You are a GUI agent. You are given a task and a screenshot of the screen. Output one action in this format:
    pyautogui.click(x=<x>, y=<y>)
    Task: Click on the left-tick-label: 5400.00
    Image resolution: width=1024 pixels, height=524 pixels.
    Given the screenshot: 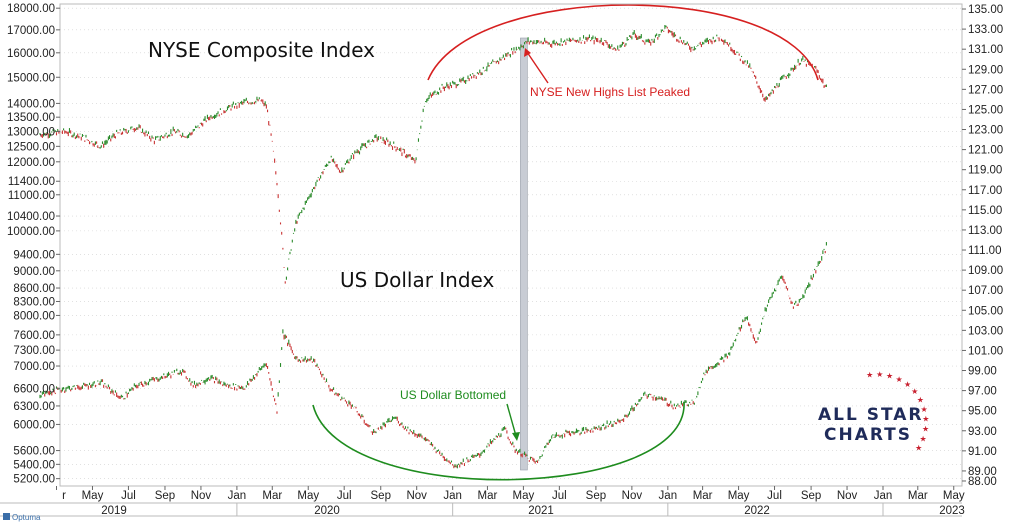 What is the action you would take?
    pyautogui.click(x=34, y=465)
    